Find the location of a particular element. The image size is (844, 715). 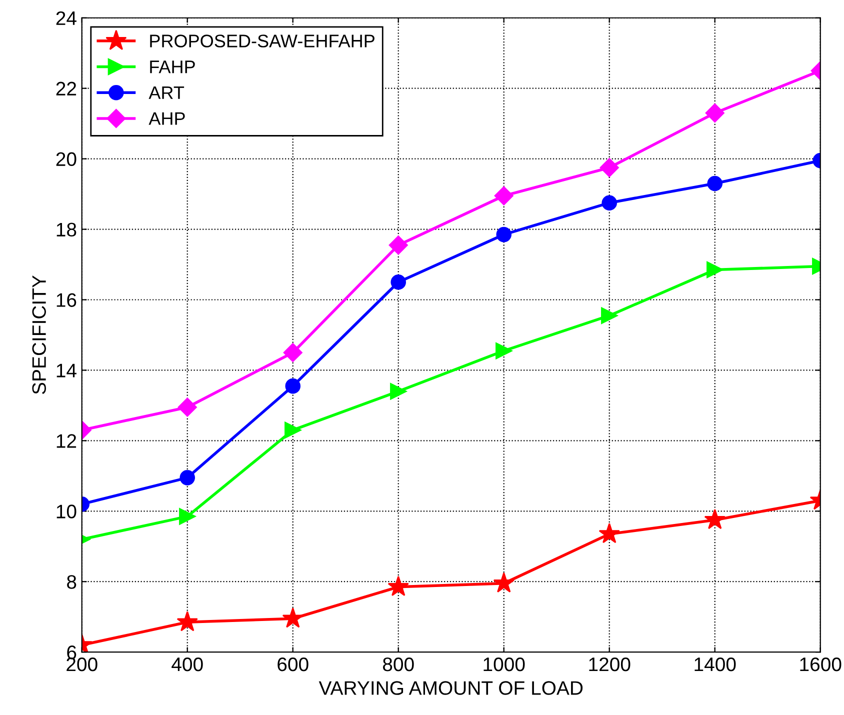

x-axis-title: VARYING AMOUNT OF LOAD is located at coordinates (450, 688).